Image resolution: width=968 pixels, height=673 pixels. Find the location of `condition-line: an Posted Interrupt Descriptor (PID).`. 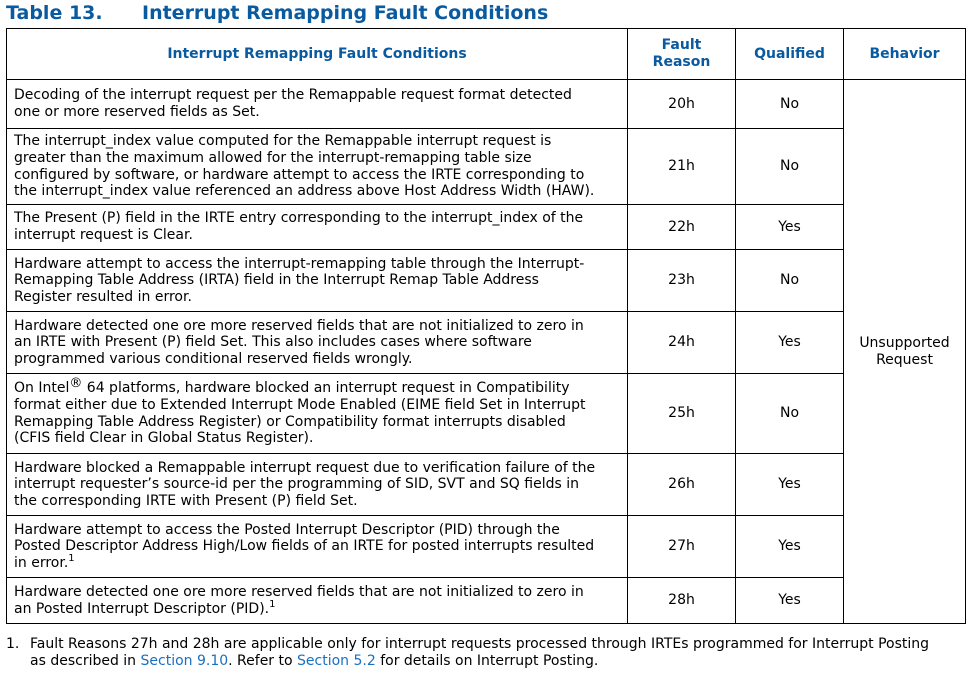

condition-line: an Posted Interrupt Descriptor (PID). is located at coordinates (142, 608).